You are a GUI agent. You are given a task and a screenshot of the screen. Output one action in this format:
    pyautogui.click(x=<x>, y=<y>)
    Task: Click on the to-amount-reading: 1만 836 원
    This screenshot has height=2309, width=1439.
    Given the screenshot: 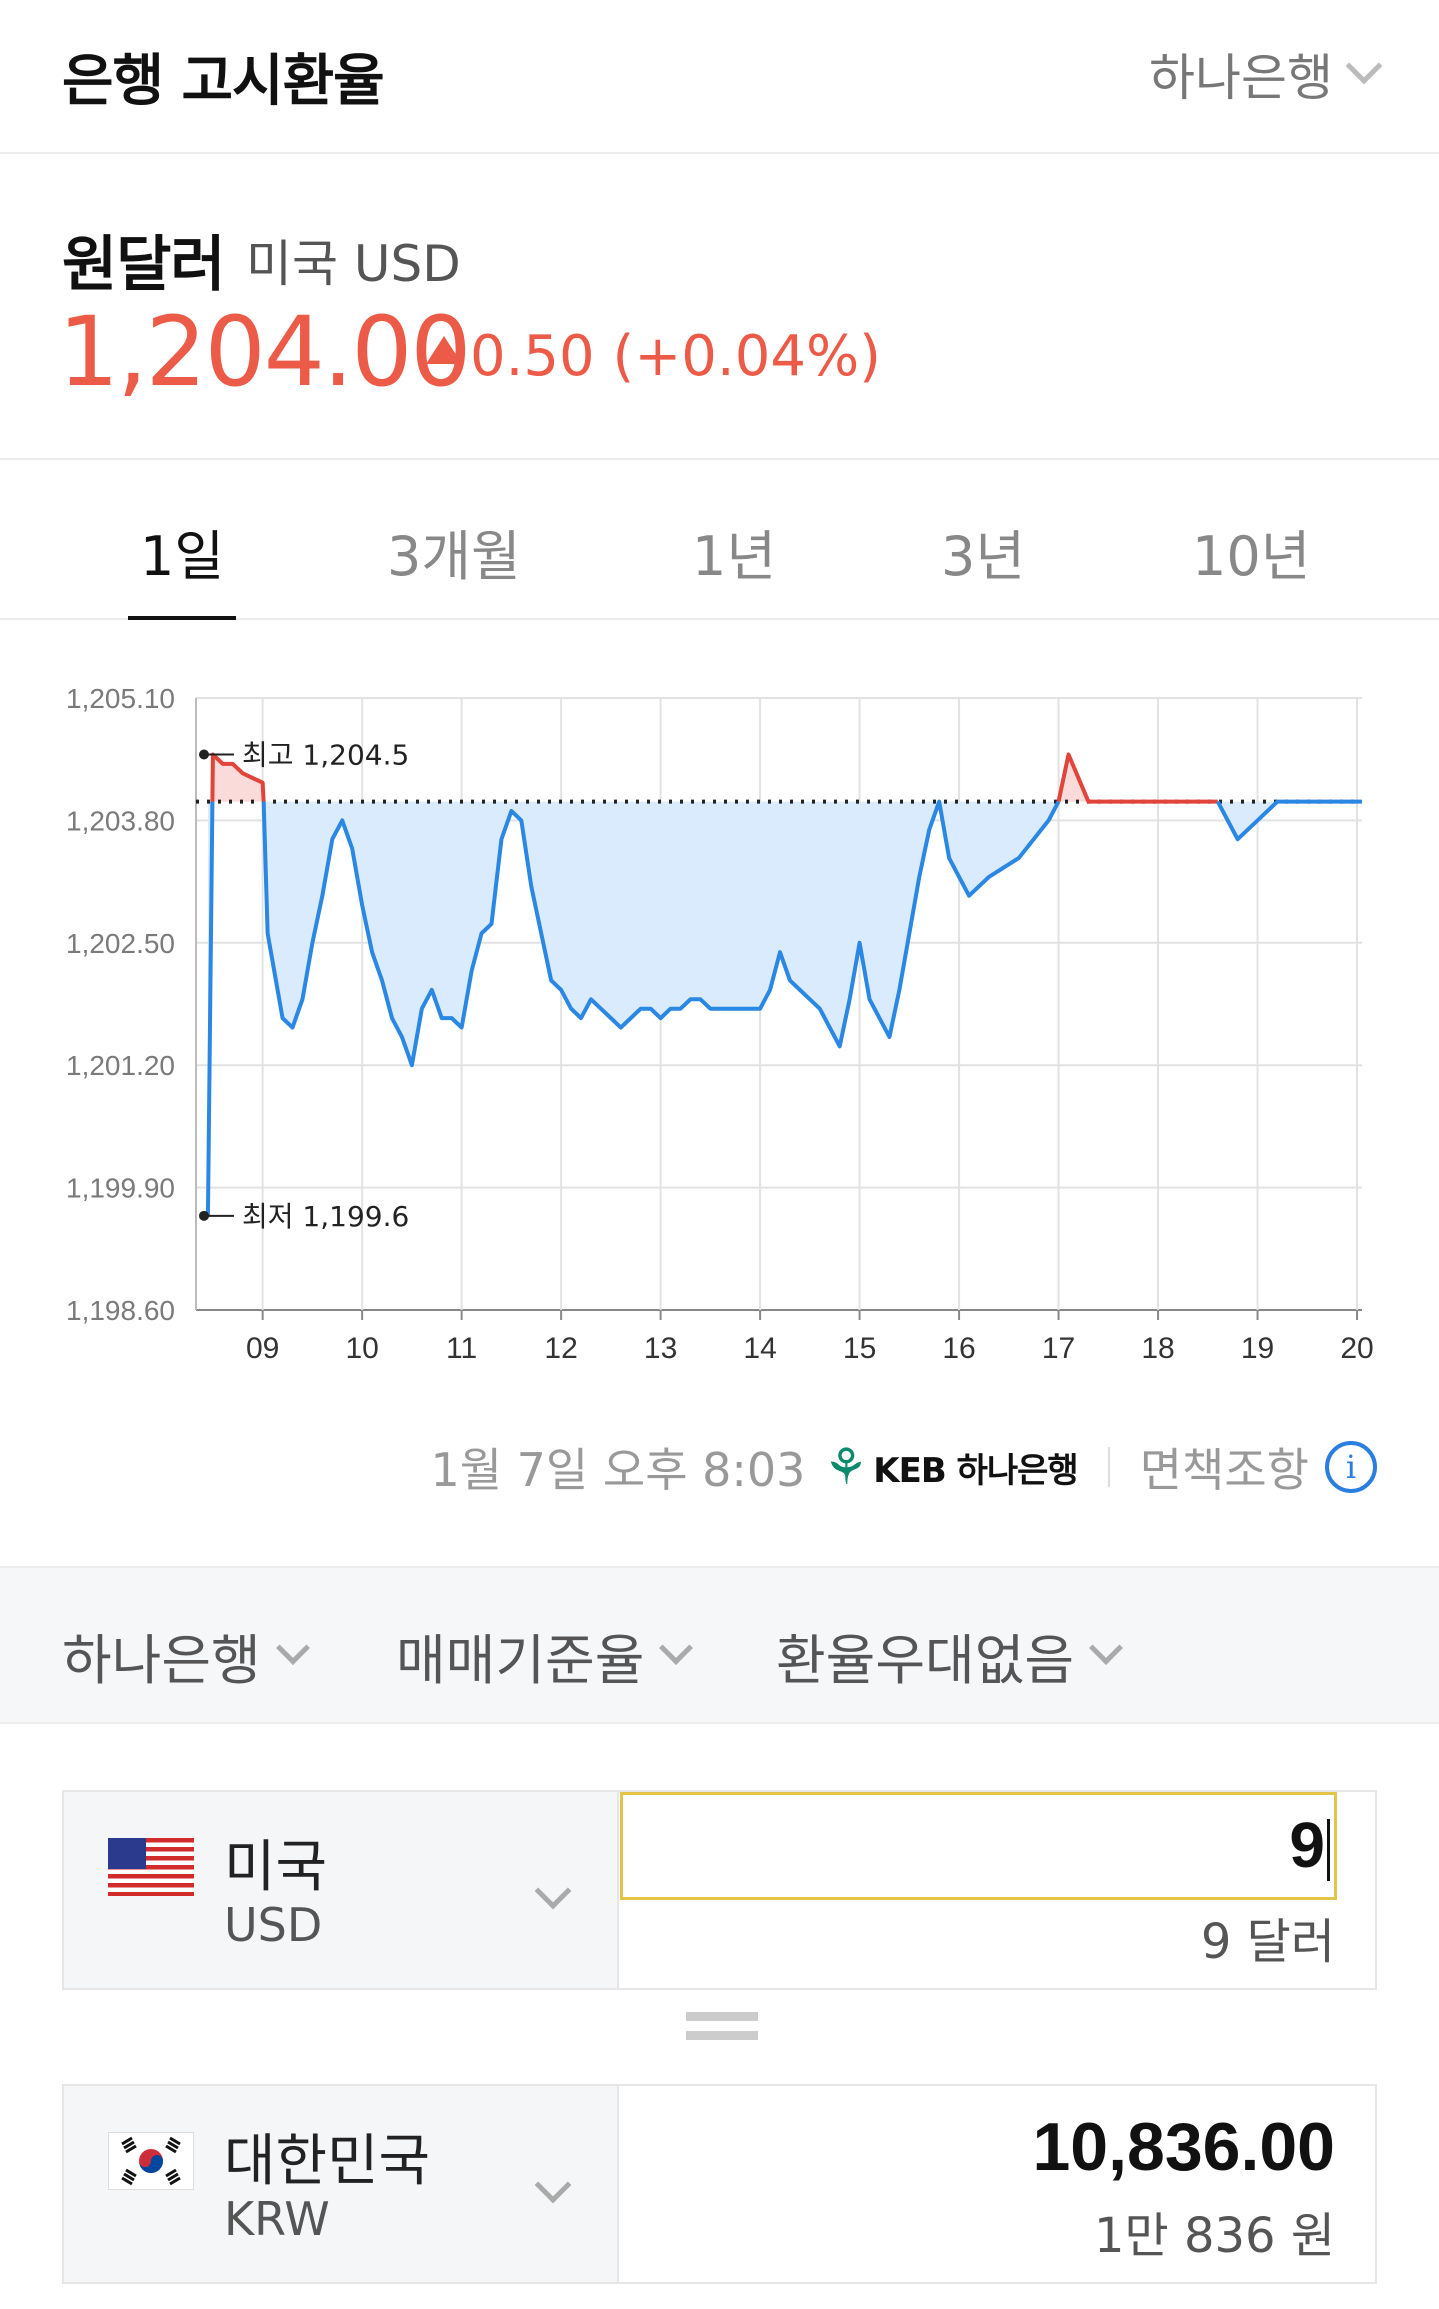 What is the action you would take?
    pyautogui.click(x=1214, y=2236)
    